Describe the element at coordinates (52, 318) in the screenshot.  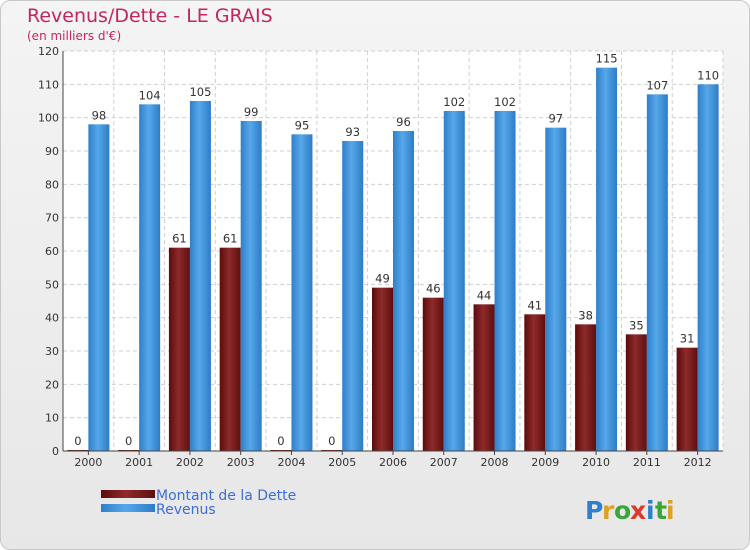
I see `y-tick-label: 40` at that location.